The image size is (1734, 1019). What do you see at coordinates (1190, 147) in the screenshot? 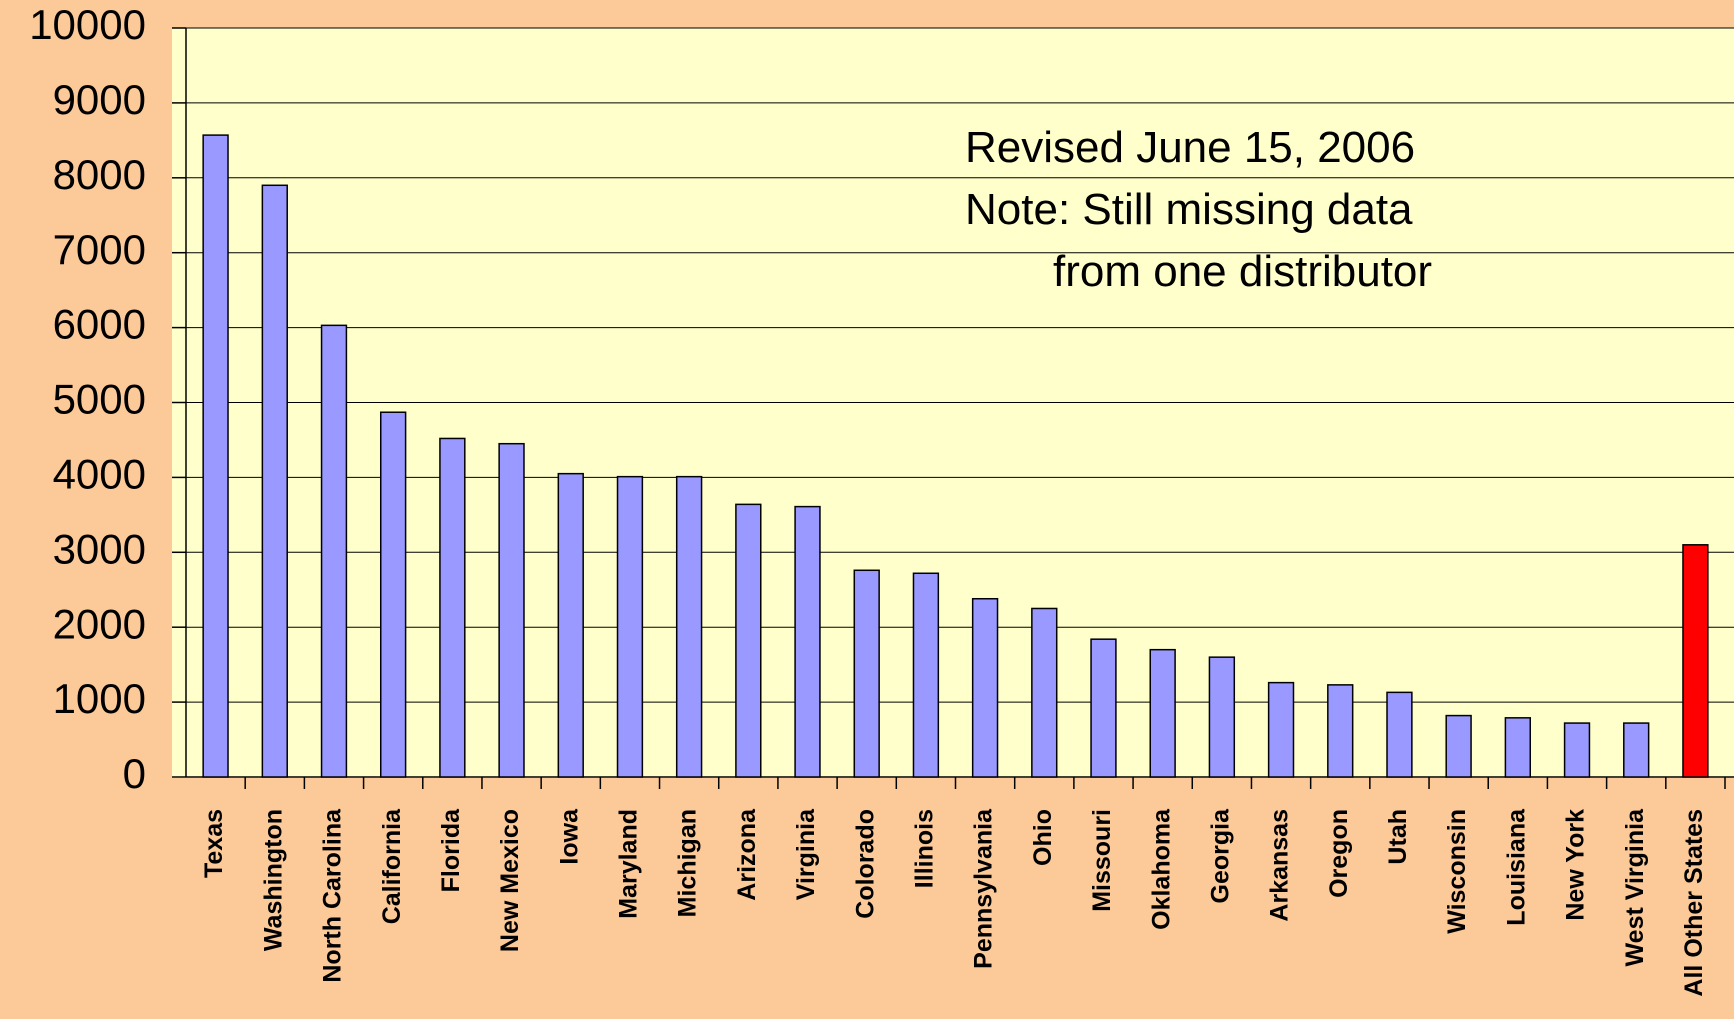
I see `annotation: Revised June 15, 2006` at bounding box center [1190, 147].